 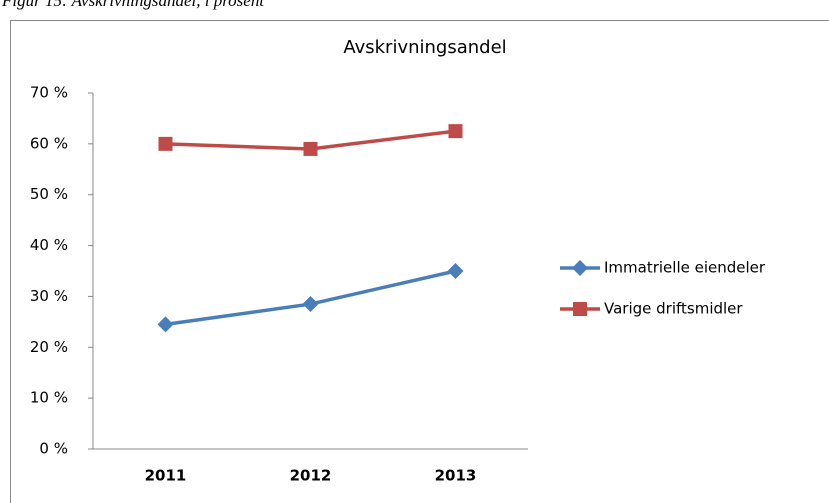 What do you see at coordinates (49, 296) in the screenshot?
I see `y-tick-label: 30 %` at bounding box center [49, 296].